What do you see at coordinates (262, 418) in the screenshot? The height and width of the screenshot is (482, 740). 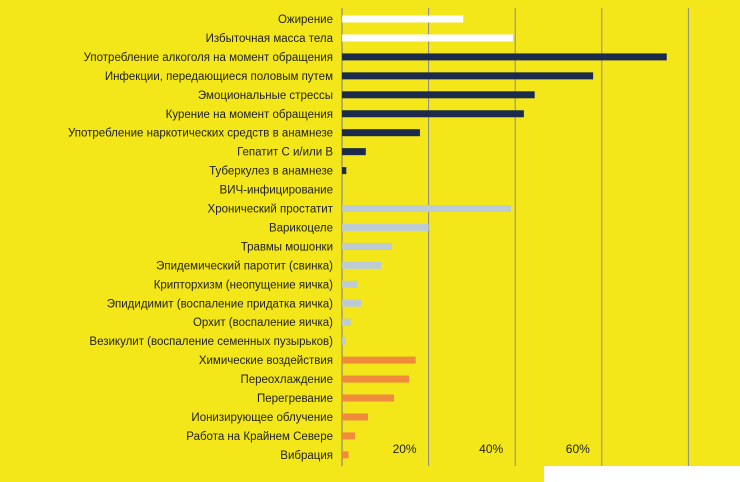 I see `category-label: Ионизирующее облучение` at bounding box center [262, 418].